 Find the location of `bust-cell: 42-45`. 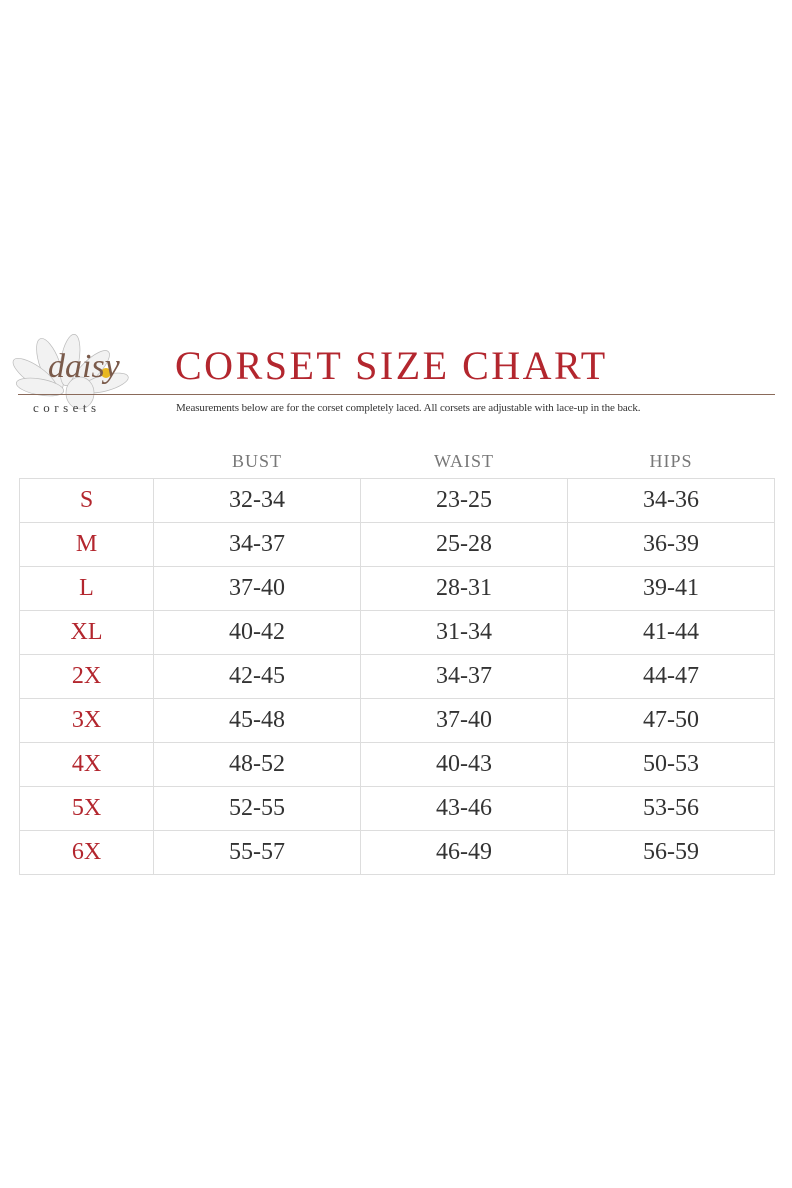

bust-cell: 42-45 is located at coordinates (257, 677).